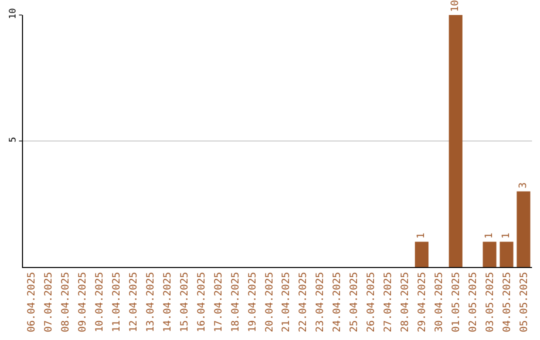 This screenshot has width=540, height=340. What do you see at coordinates (100, 302) in the screenshot?
I see `x-tick-label: 10.04.2025` at bounding box center [100, 302].